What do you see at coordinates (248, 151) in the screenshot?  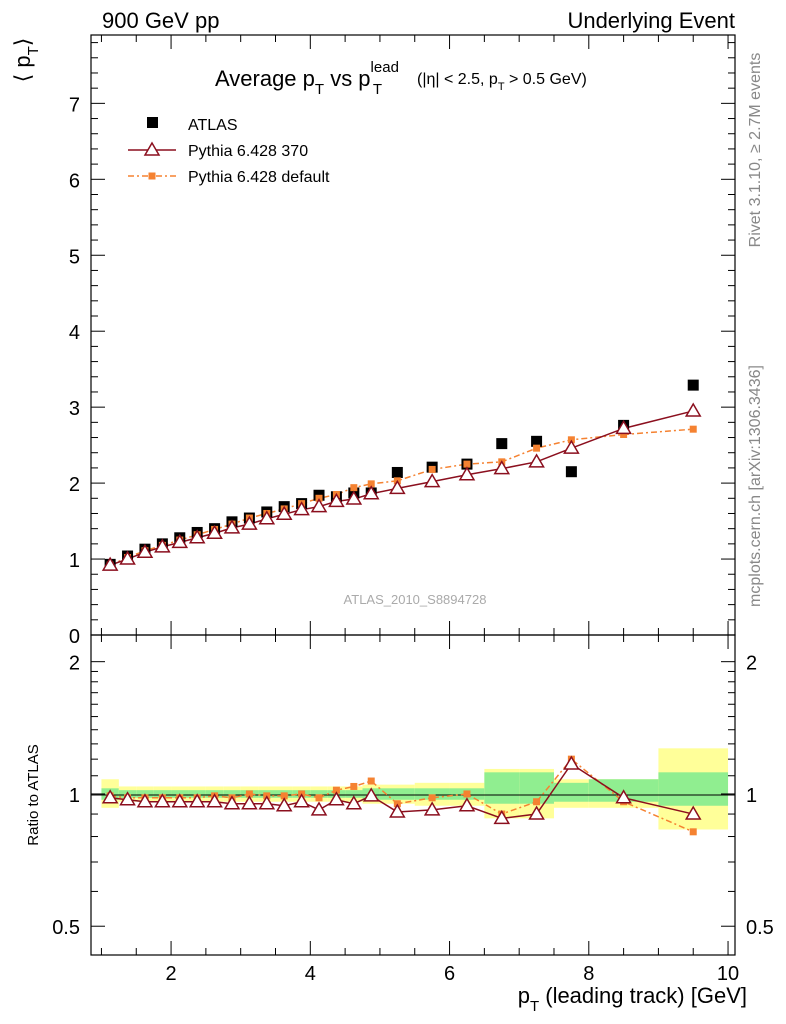 I see `legend-label-pythia370: Pythia 6.428 370` at bounding box center [248, 151].